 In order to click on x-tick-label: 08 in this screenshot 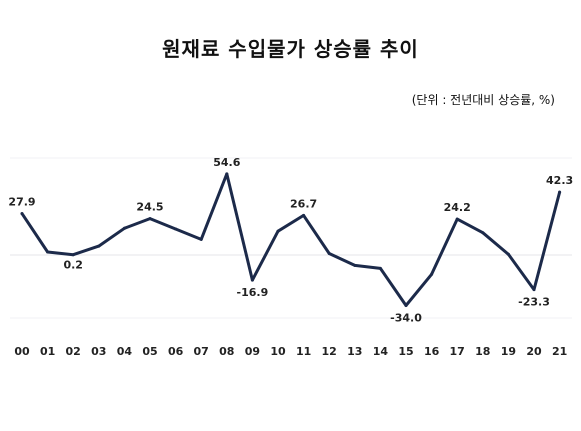, I will do `click(226, 351)`.